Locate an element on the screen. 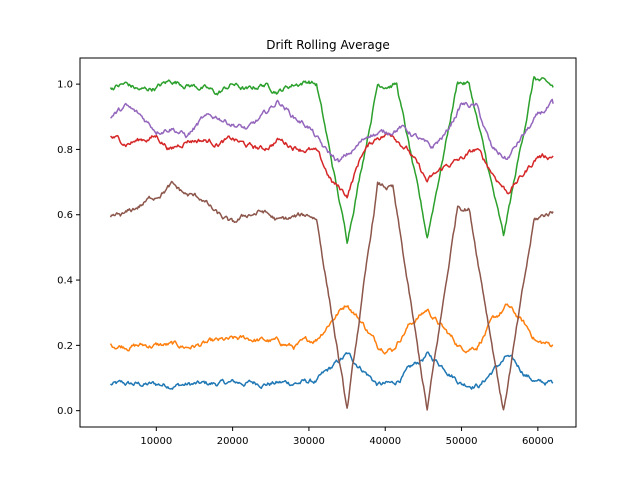  x-tick-label: 60000 is located at coordinates (538, 441).